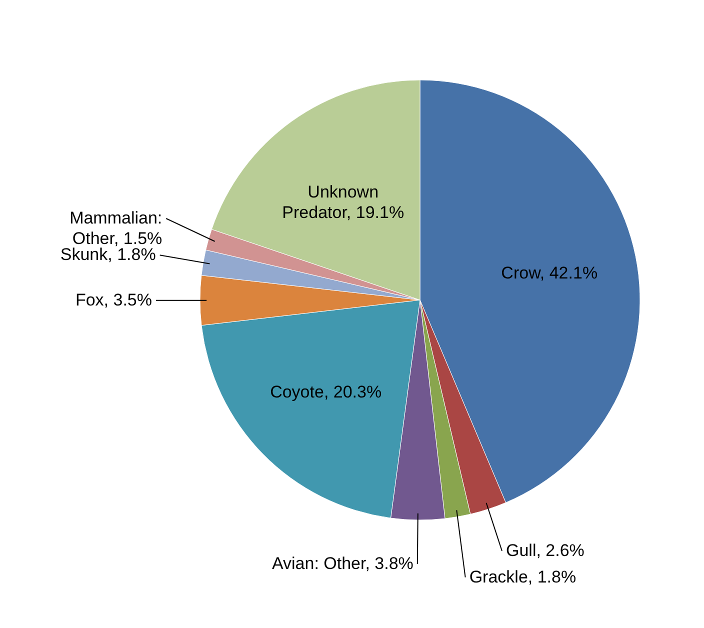 The width and height of the screenshot is (704, 628). I want to click on slice-label: Crow, 42.1%, so click(549, 273).